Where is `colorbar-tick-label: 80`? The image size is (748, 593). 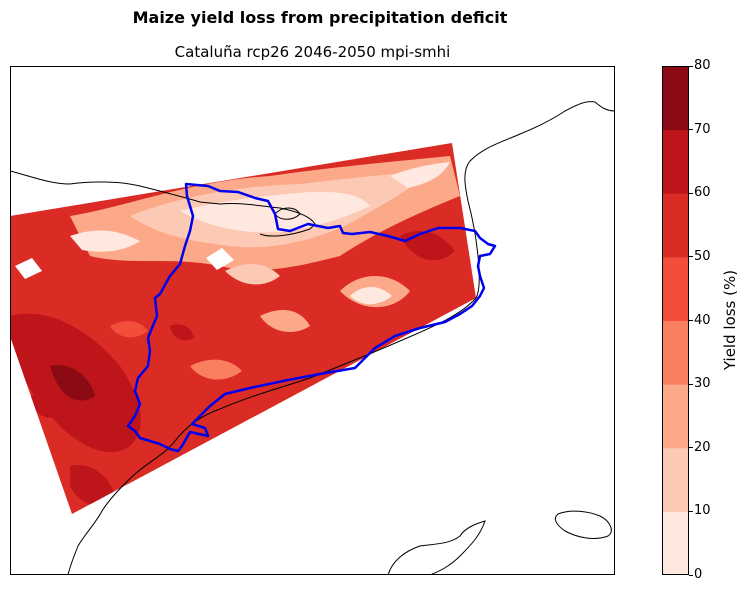
colorbar-tick-label: 80 is located at coordinates (702, 65).